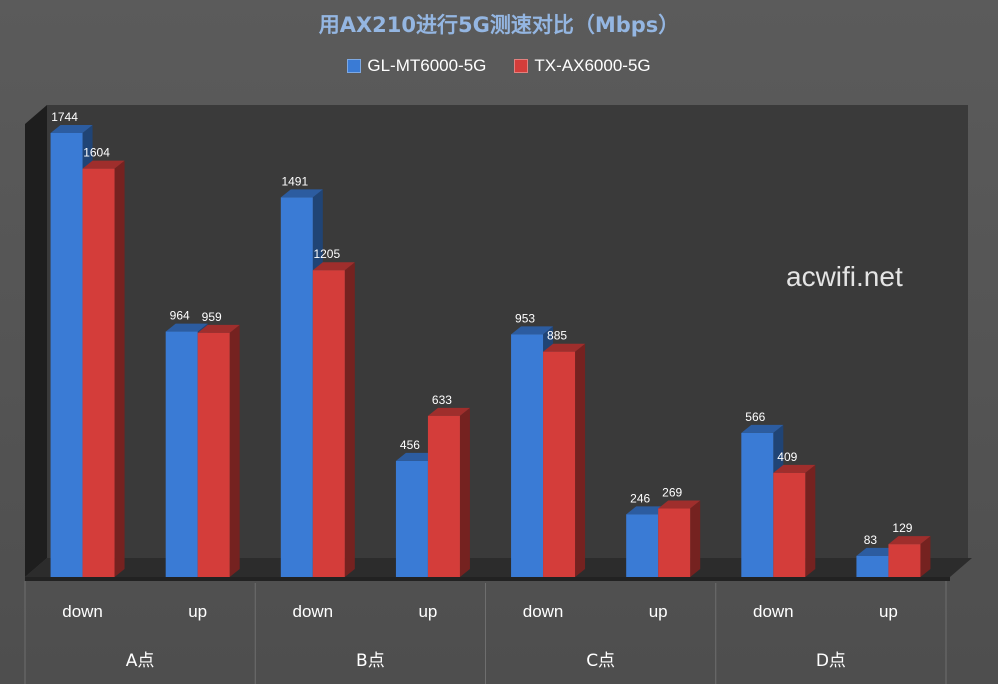 The width and height of the screenshot is (998, 684). I want to click on tick-label-3: down, so click(312, 611).